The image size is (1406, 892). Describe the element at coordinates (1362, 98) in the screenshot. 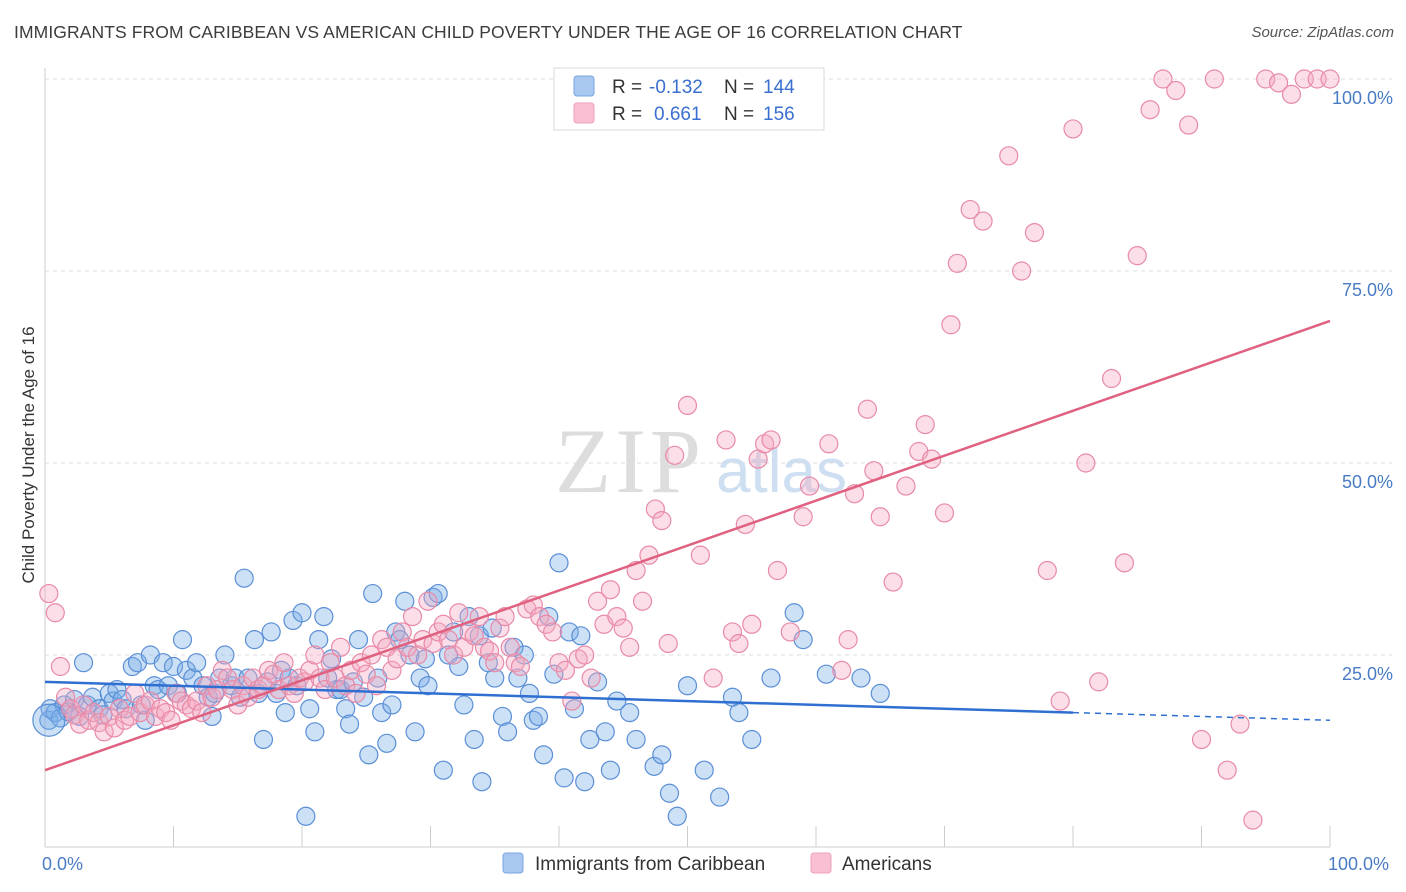

I see `y-tick-label-100: 100.0%` at that location.